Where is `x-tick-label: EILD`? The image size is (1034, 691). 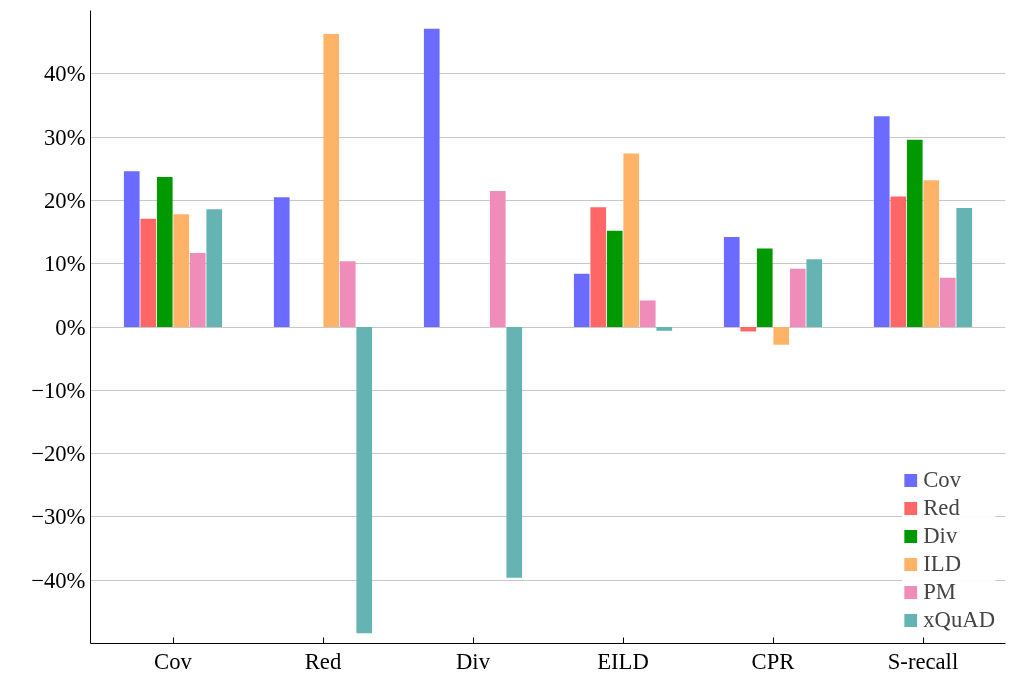
x-tick-label: EILD is located at coordinates (623, 661).